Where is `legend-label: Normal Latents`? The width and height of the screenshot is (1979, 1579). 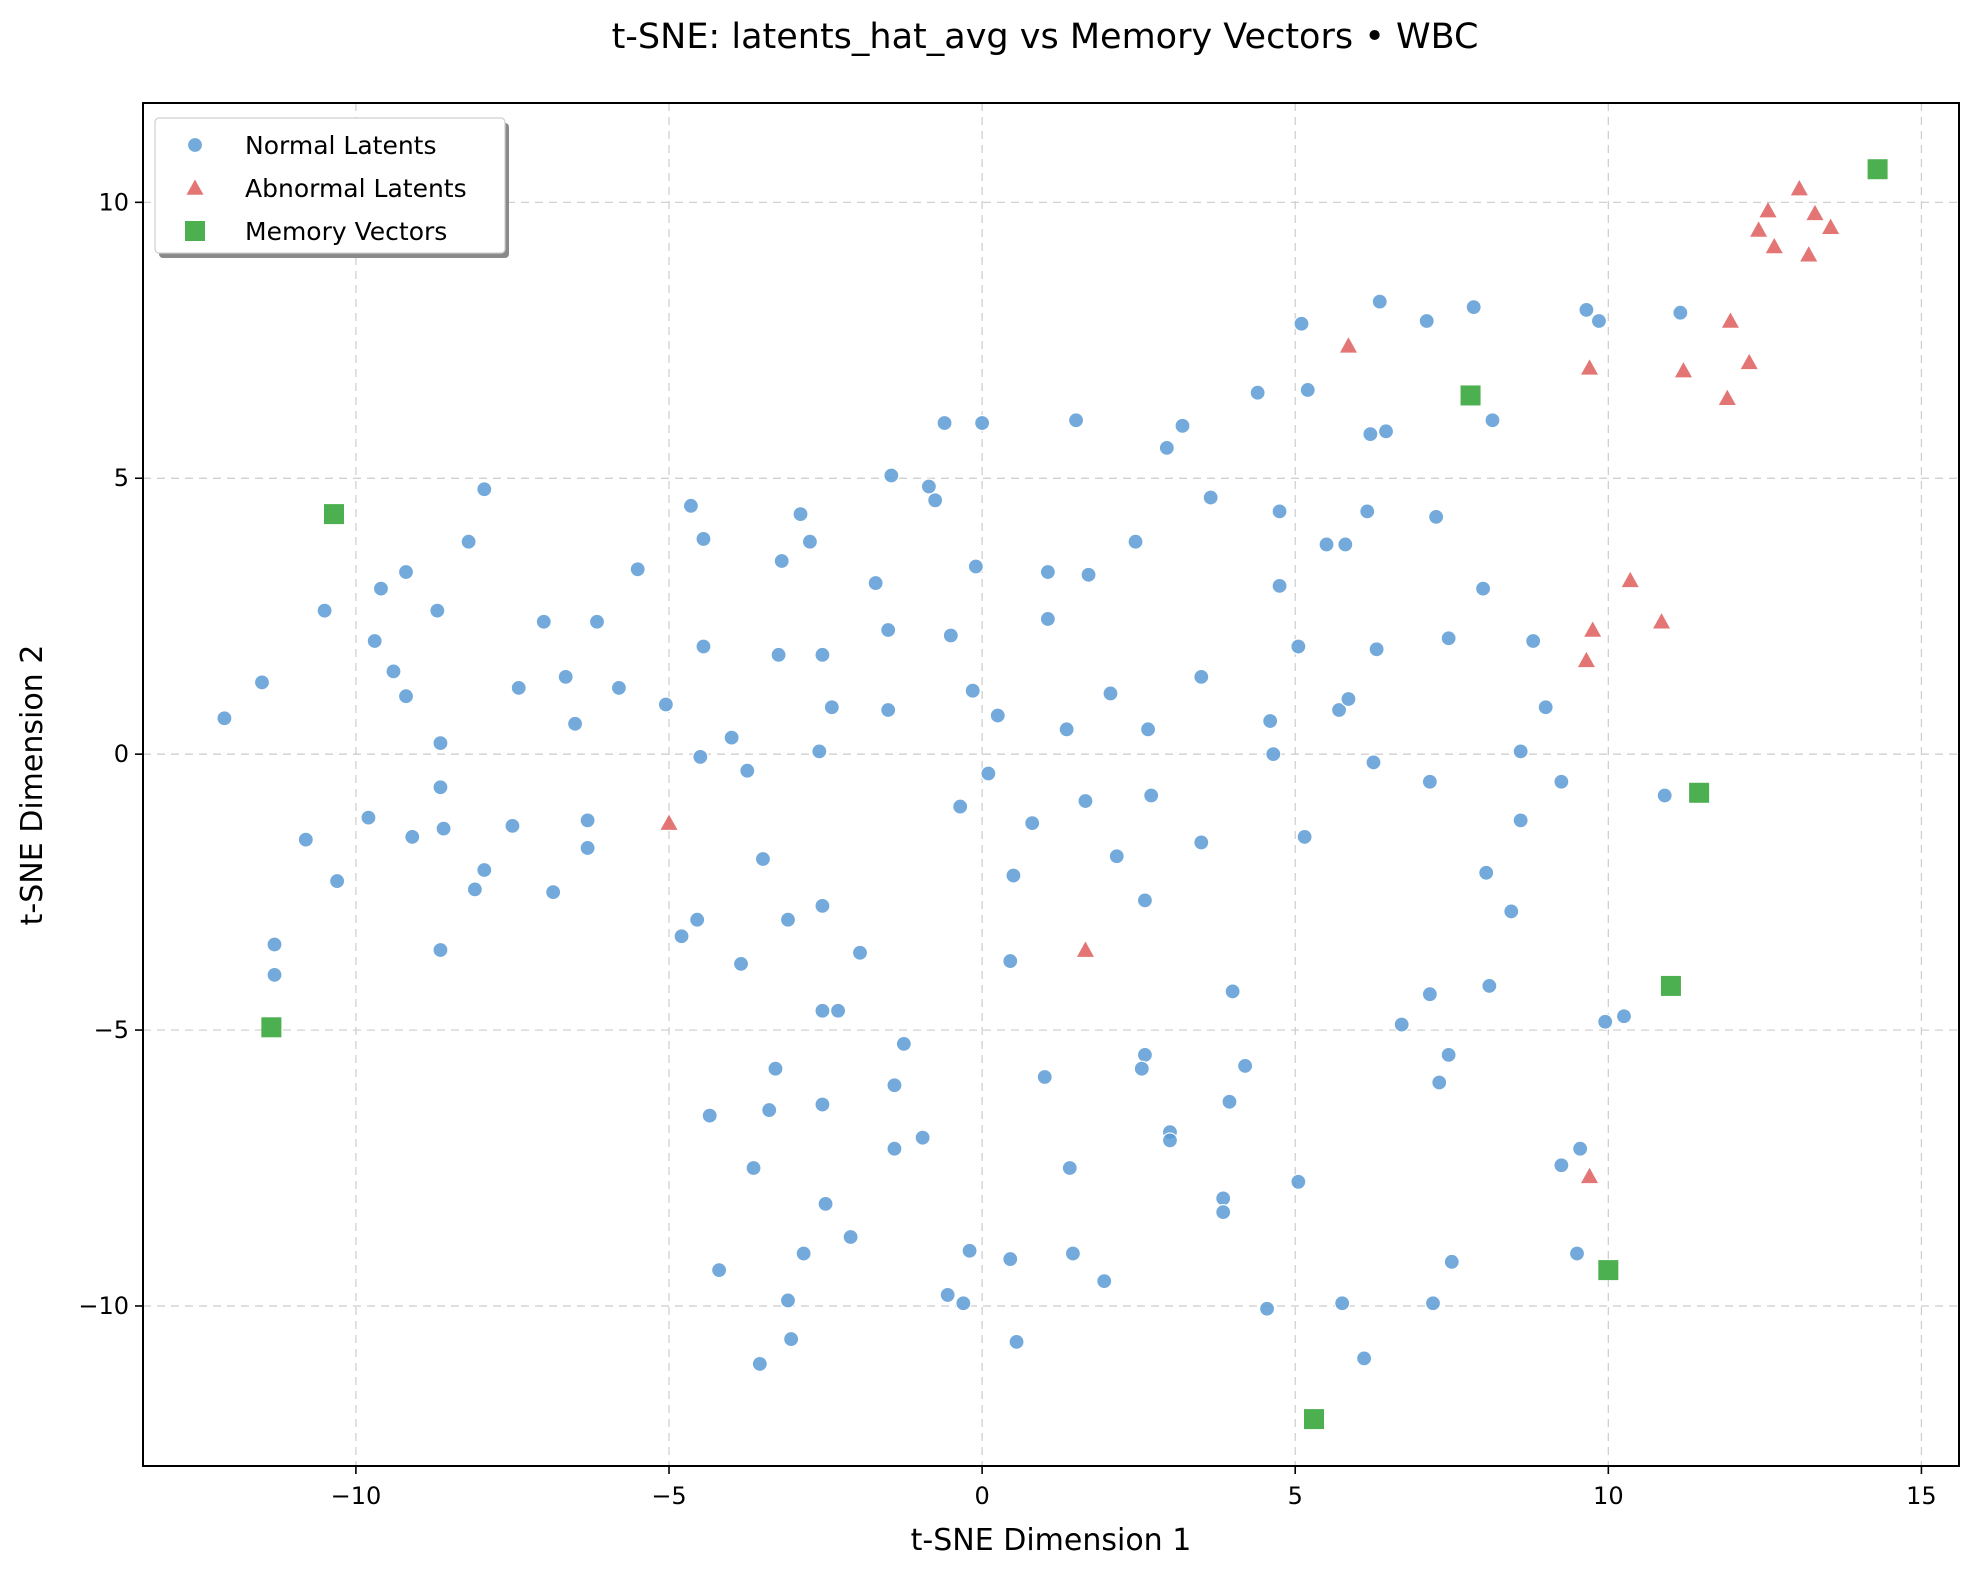
legend-label: Normal Latents is located at coordinates (341, 145).